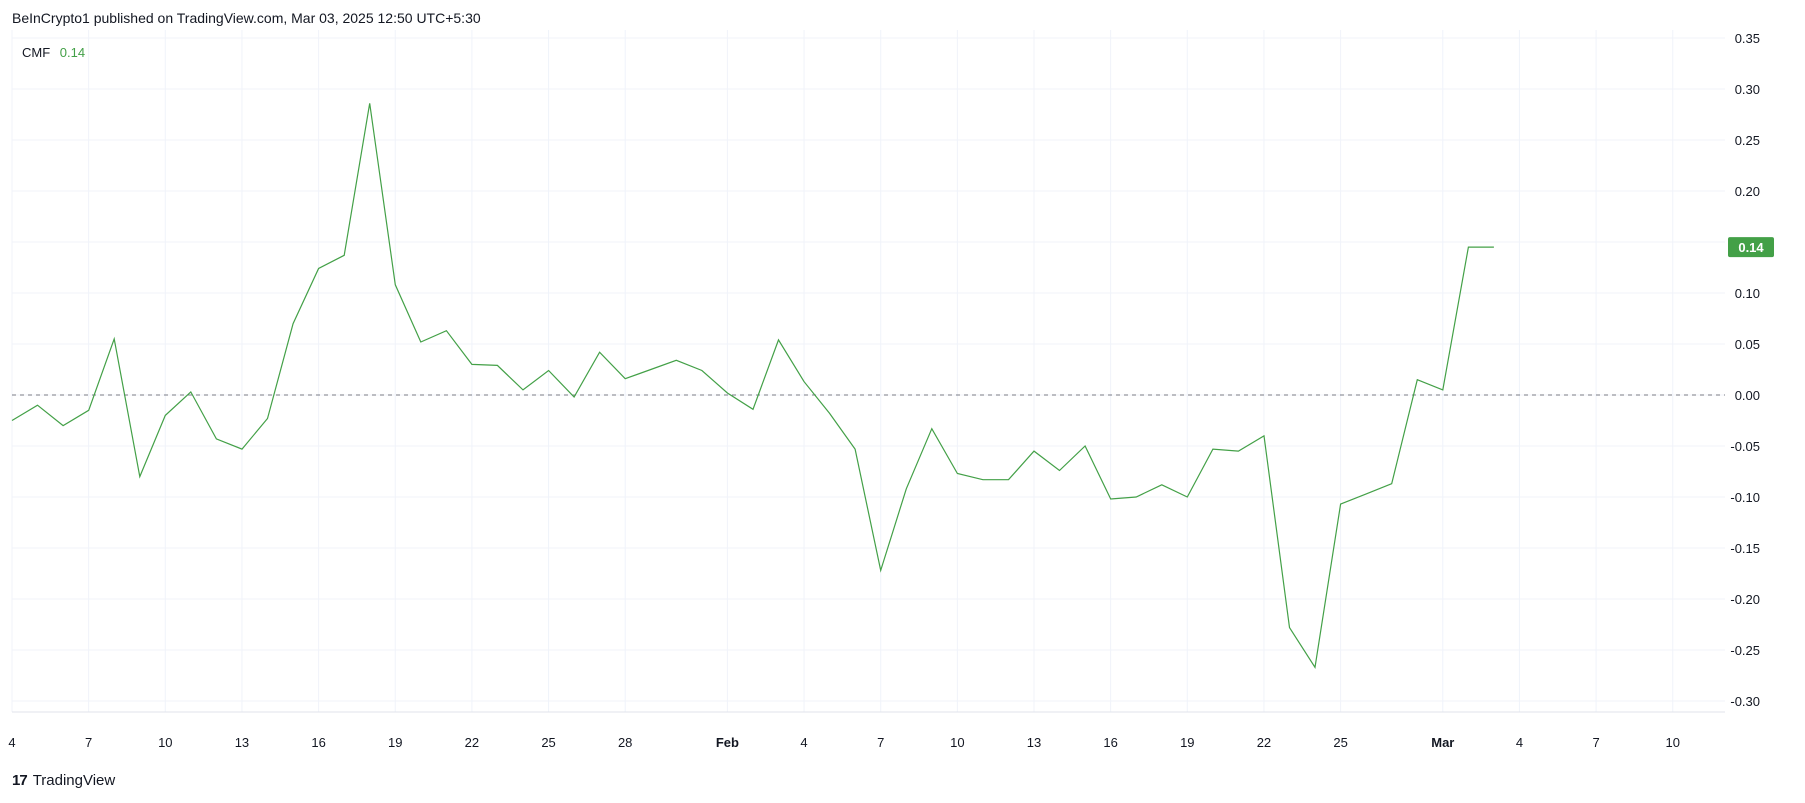 The width and height of the screenshot is (1805, 803). Describe the element at coordinates (74, 780) in the screenshot. I see `tradingview-brand: TradingView` at that location.